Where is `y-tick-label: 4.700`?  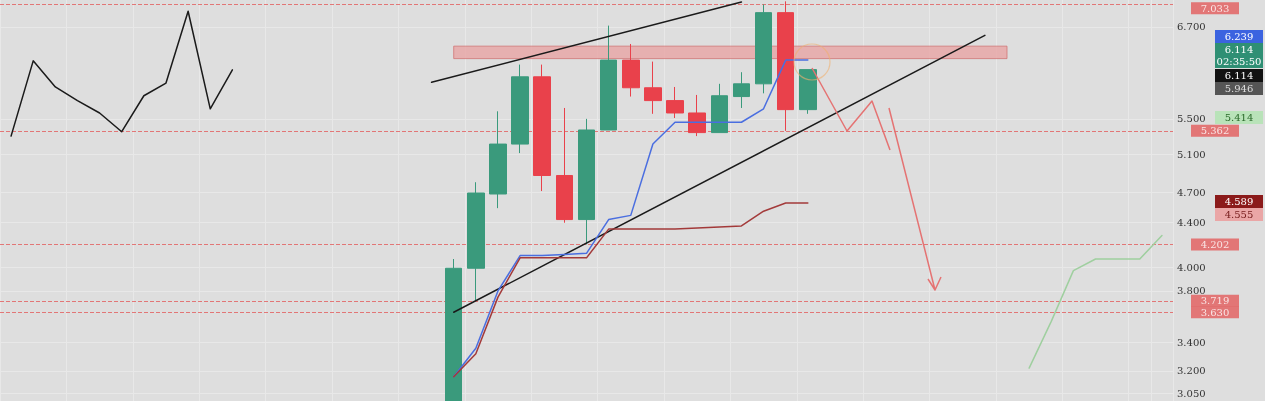
y-tick-label: 4.700 is located at coordinates (1191, 192).